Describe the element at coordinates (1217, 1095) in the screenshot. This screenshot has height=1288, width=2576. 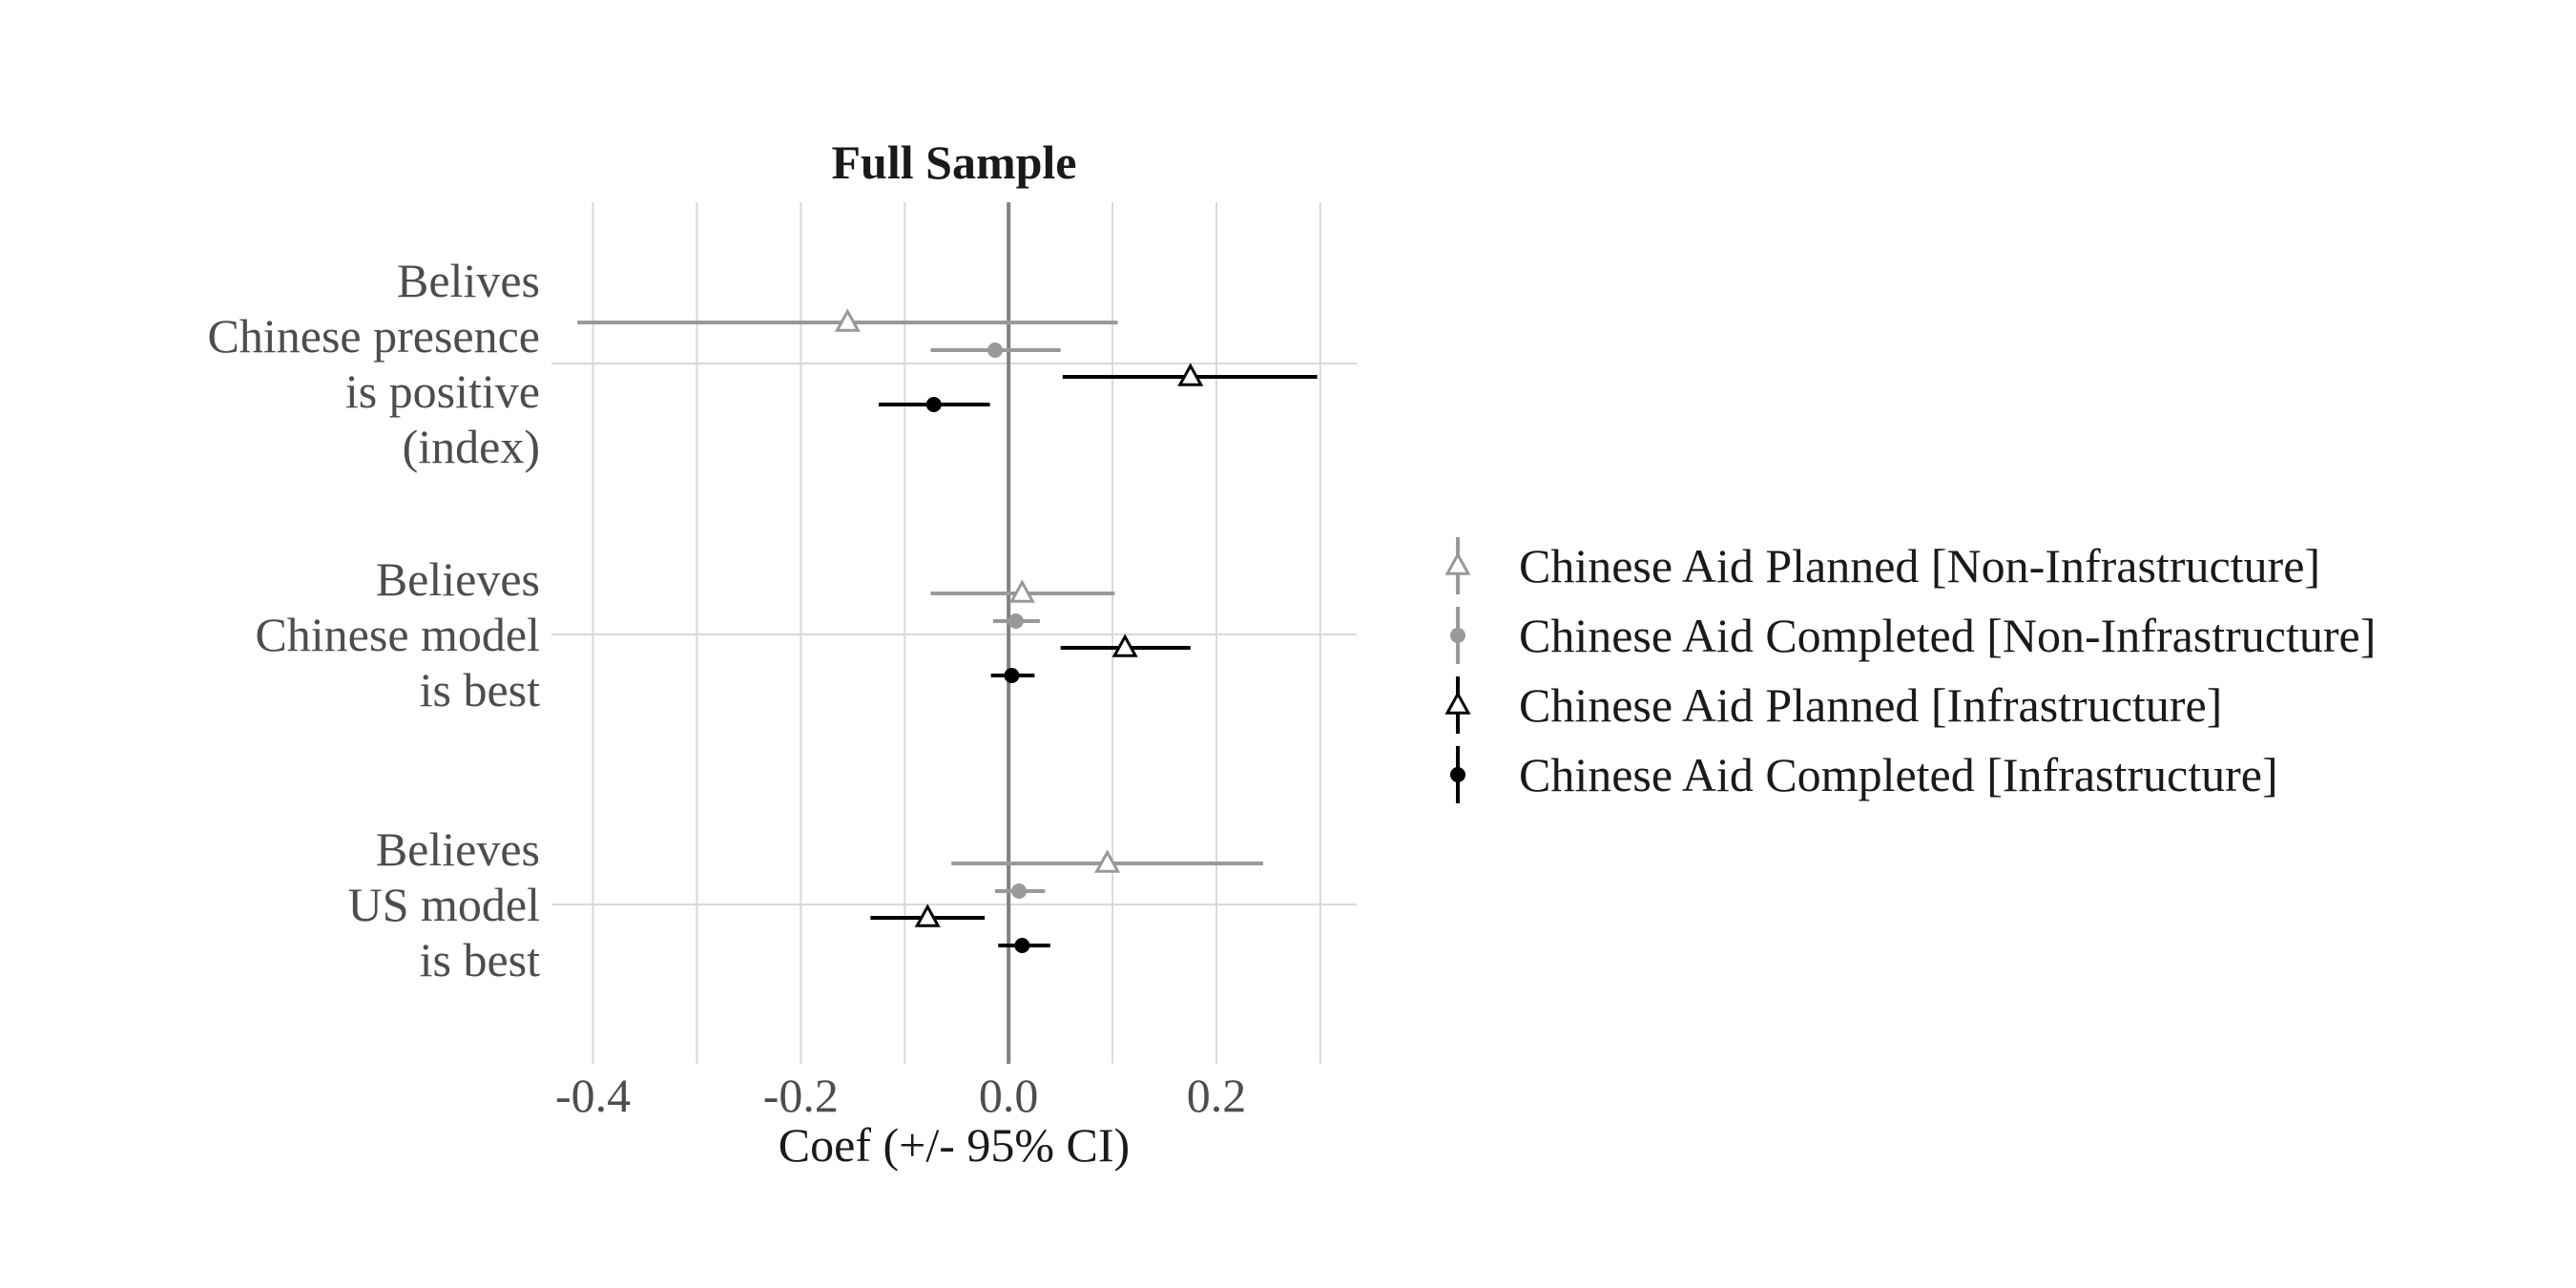
I see `x-tick-label: 0.2` at that location.